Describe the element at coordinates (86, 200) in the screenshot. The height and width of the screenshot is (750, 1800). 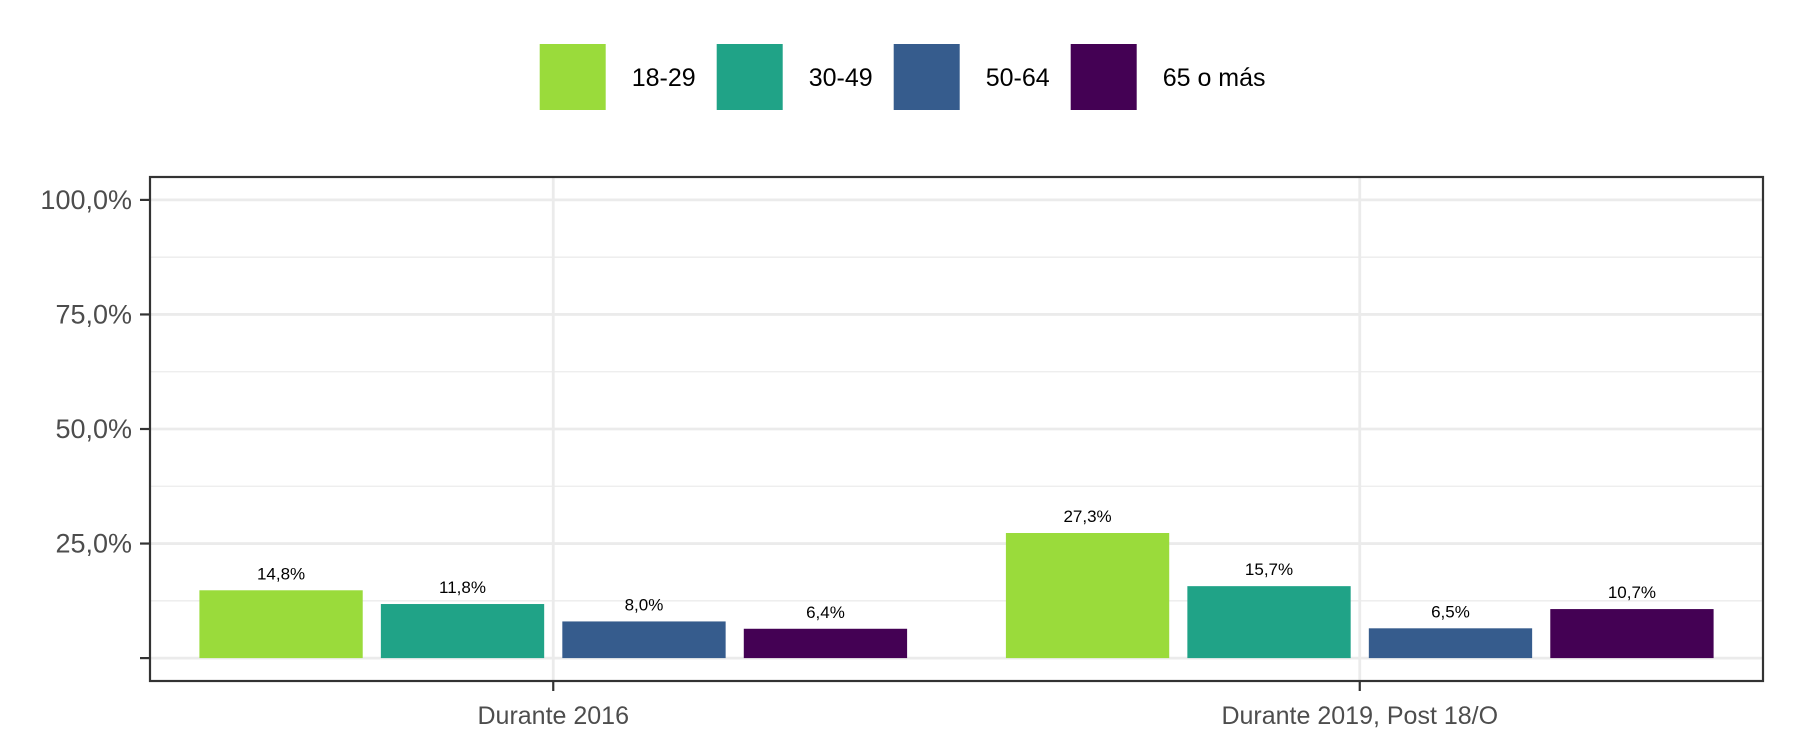
I see `y-tick-label: 100,0%` at that location.